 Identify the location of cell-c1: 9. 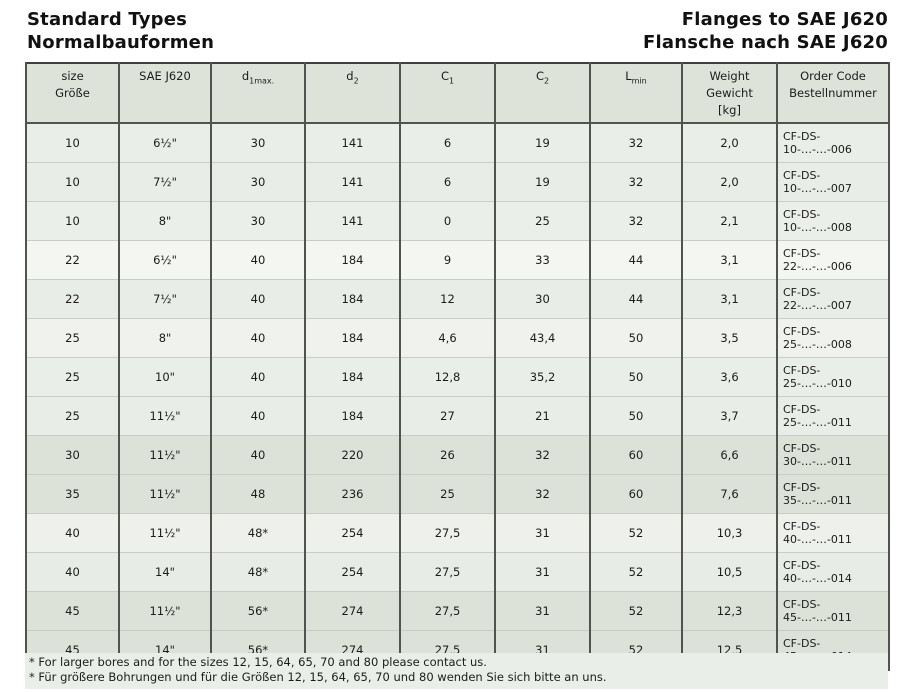
(447, 260).